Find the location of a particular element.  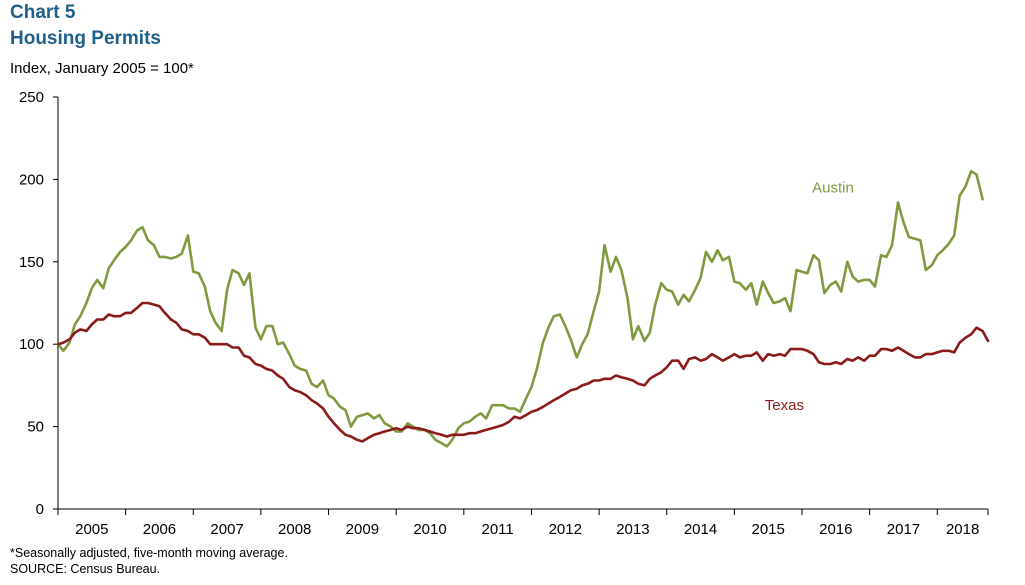

y-tick-label: 150 is located at coordinates (31, 262).